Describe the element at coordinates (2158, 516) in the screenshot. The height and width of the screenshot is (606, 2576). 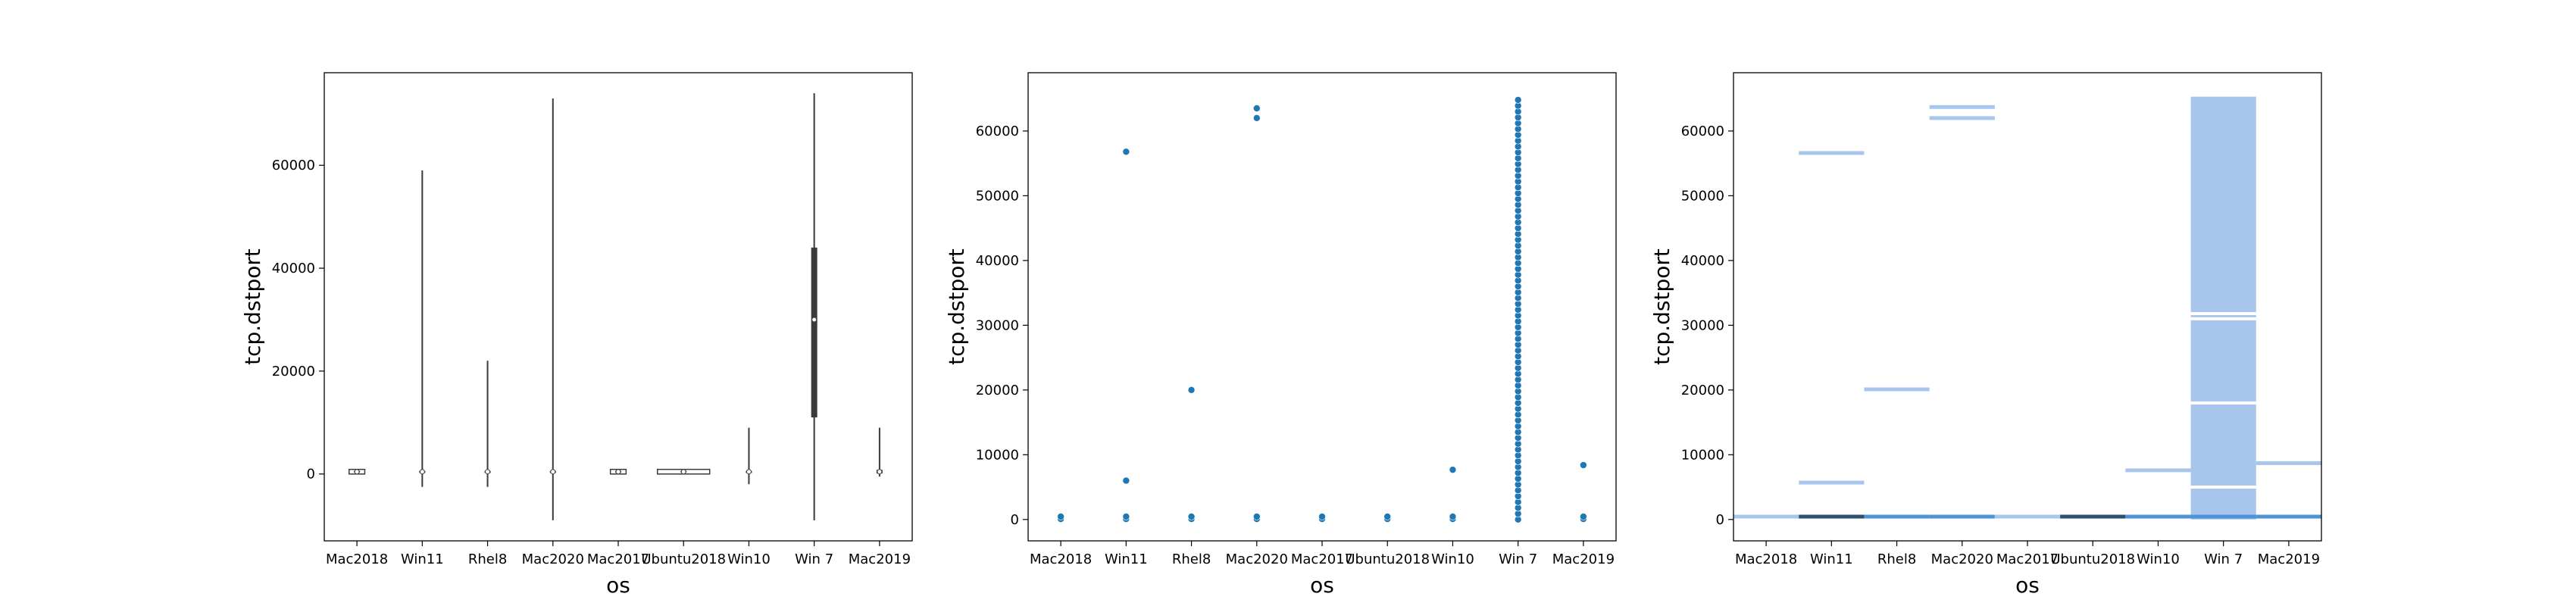
I see `histogram-bar-win10` at that location.